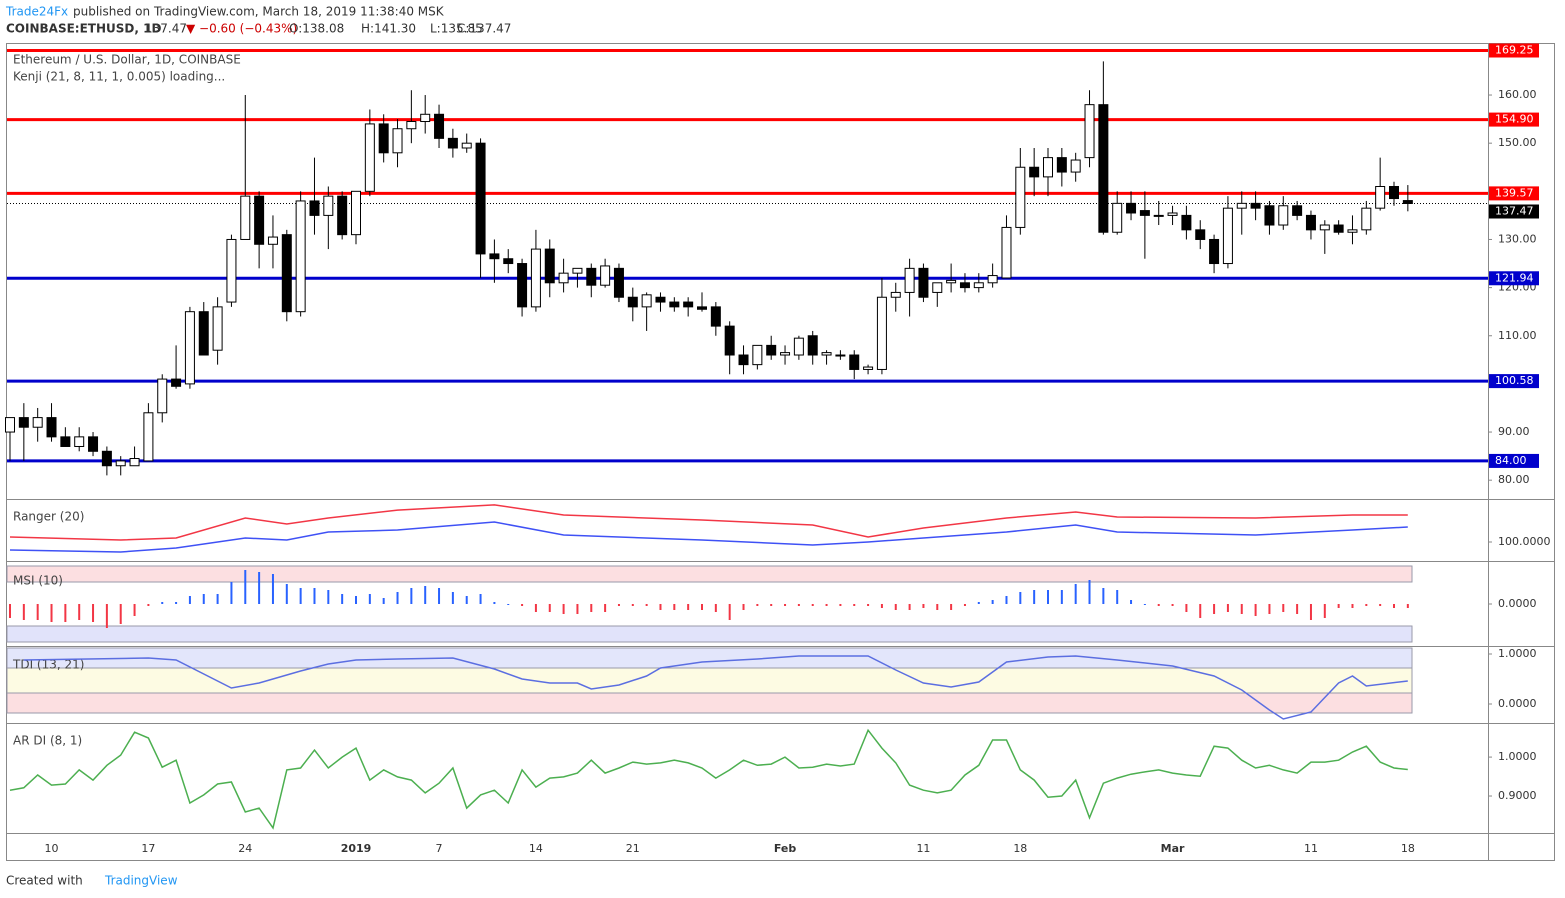 The width and height of the screenshot is (1565, 898). I want to click on level-label: 169.25, so click(1514, 49).